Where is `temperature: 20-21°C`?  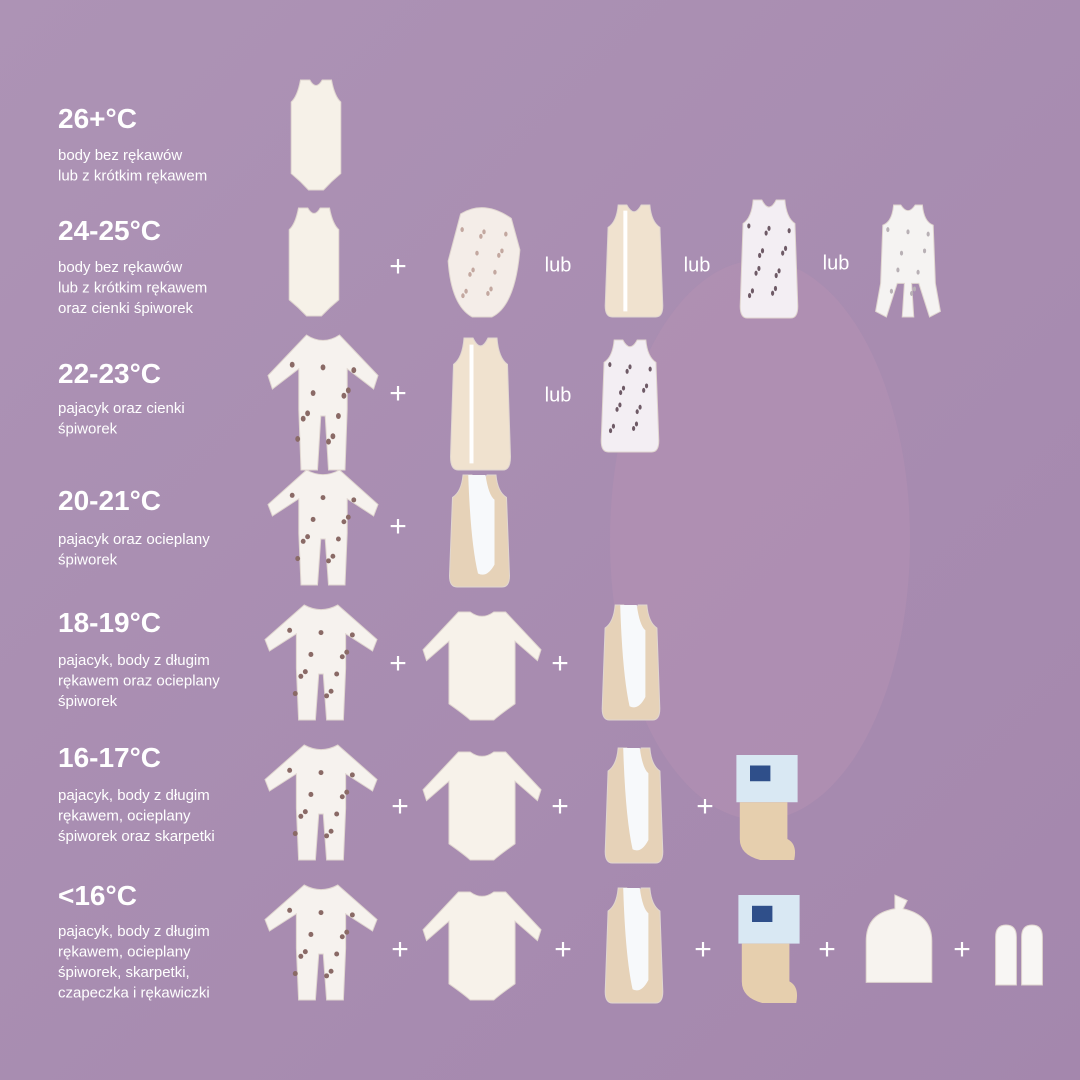
temperature: 20-21°C is located at coordinates (109, 500).